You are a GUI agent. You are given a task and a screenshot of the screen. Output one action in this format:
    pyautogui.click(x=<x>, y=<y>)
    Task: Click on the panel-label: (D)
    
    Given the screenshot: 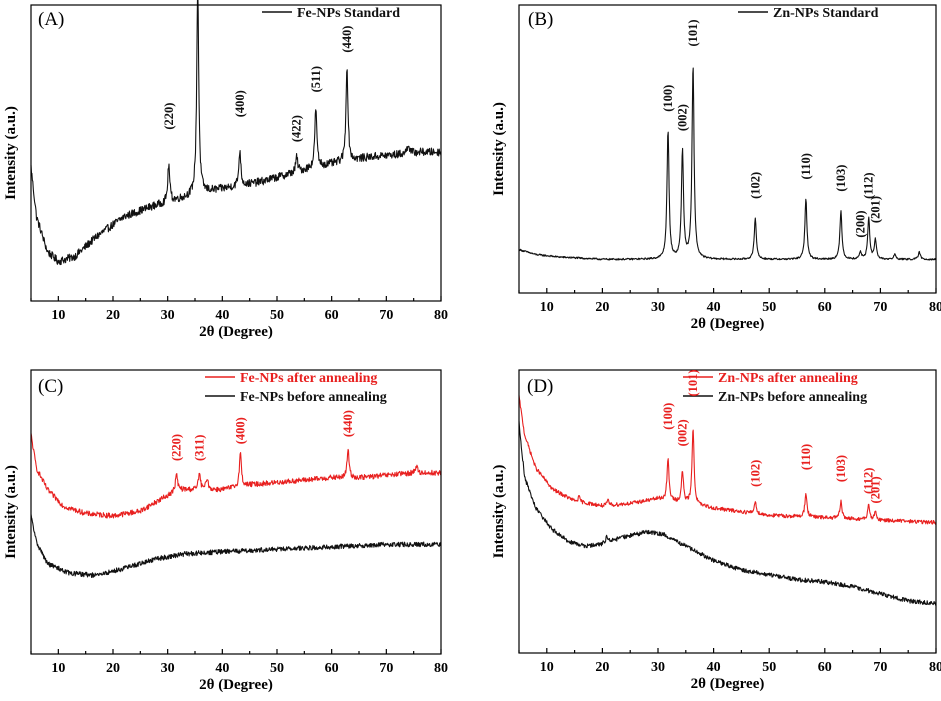 What is the action you would take?
    pyautogui.click(x=540, y=386)
    